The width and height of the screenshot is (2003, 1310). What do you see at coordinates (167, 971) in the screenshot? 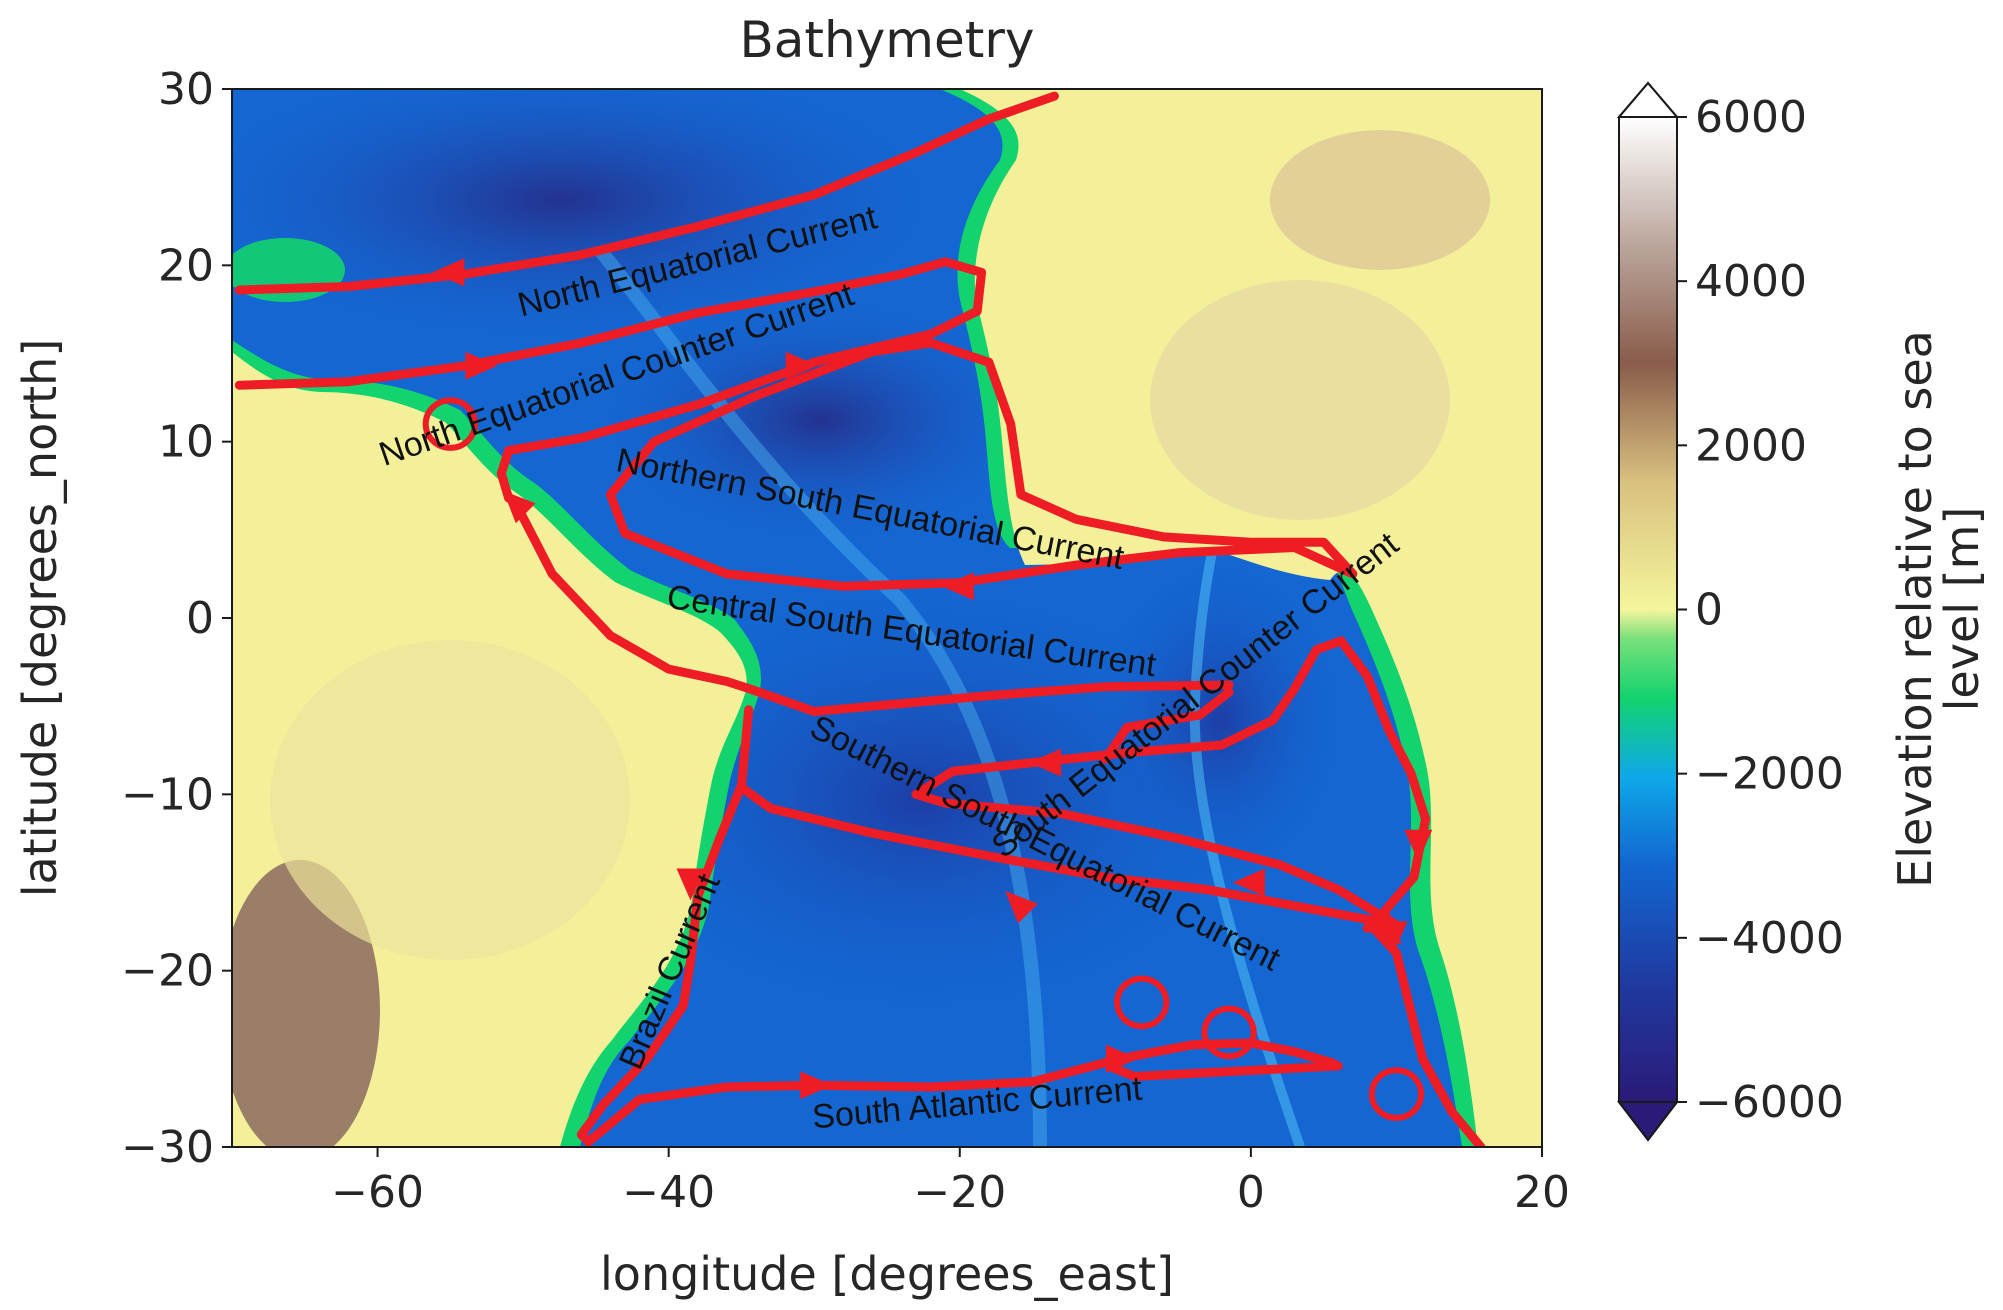
I see `y-tick-label: −20` at bounding box center [167, 971].